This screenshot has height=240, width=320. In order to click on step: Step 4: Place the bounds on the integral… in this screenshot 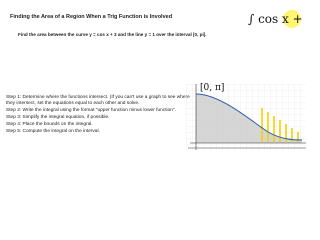, I will do `click(49, 125)`.